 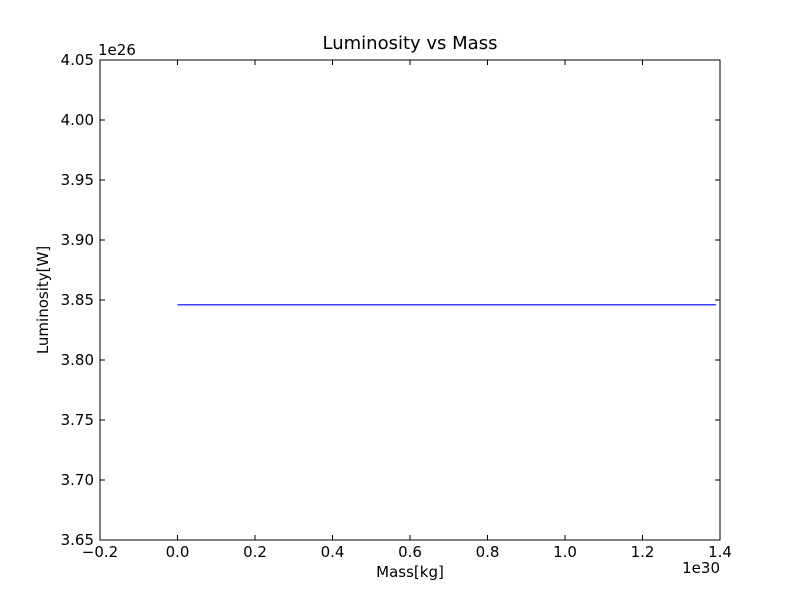 What do you see at coordinates (720, 552) in the screenshot?
I see `x-tick-label: 1.4` at bounding box center [720, 552].